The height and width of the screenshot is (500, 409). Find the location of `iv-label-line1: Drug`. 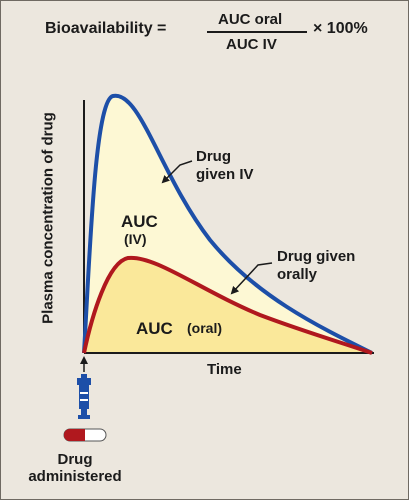

iv-label-line1: Drug is located at coordinates (213, 156).